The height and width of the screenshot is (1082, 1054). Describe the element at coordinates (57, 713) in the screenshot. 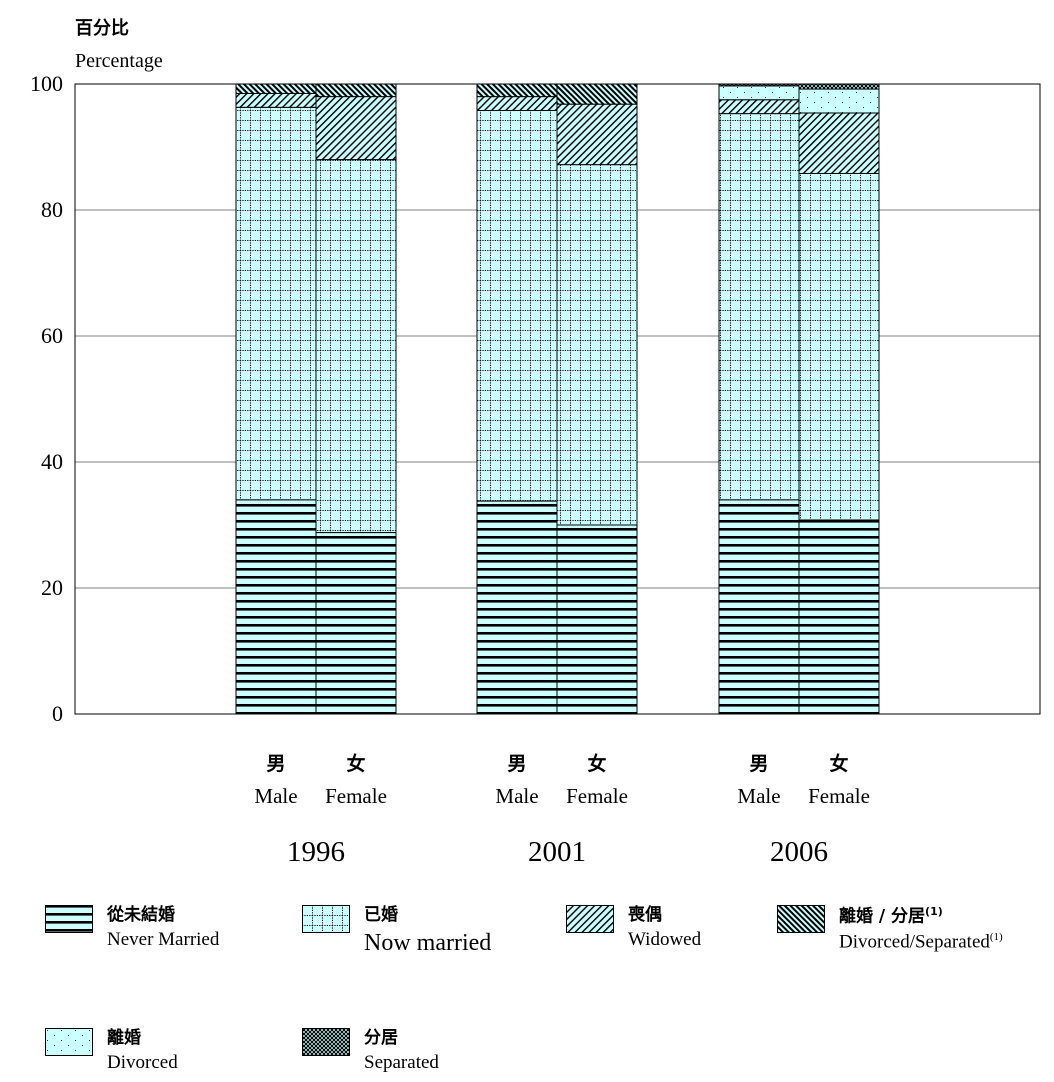

I see `y-tick-label: 0` at that location.